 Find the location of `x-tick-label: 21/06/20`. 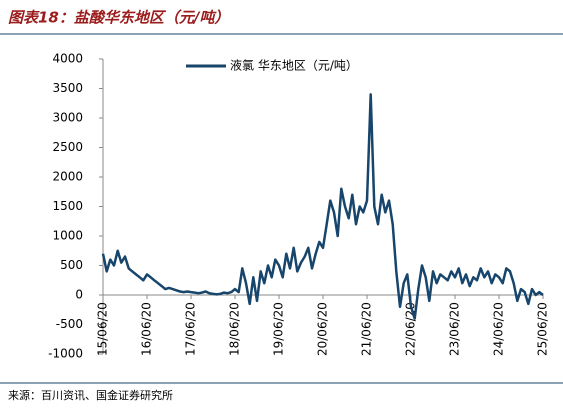

x-tick-label: 21/06/20 is located at coordinates (367, 329).